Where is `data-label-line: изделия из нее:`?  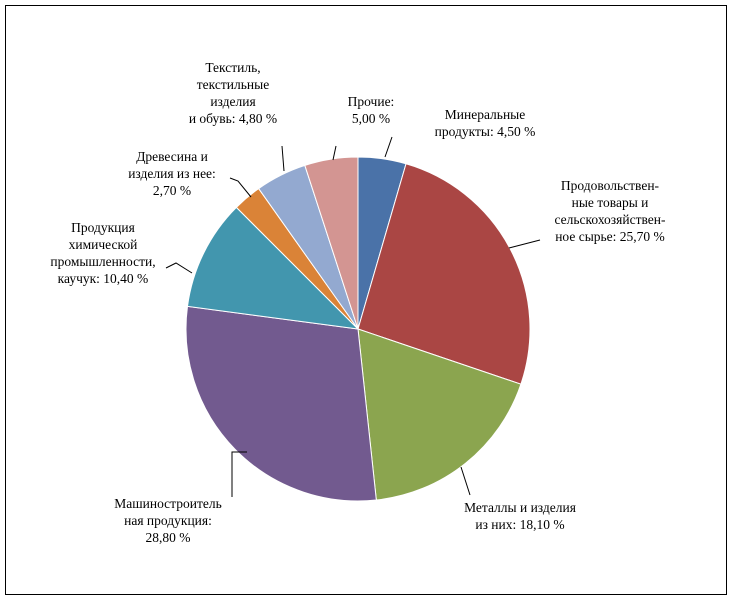
data-label-line: изделия из нее: is located at coordinates (172, 173).